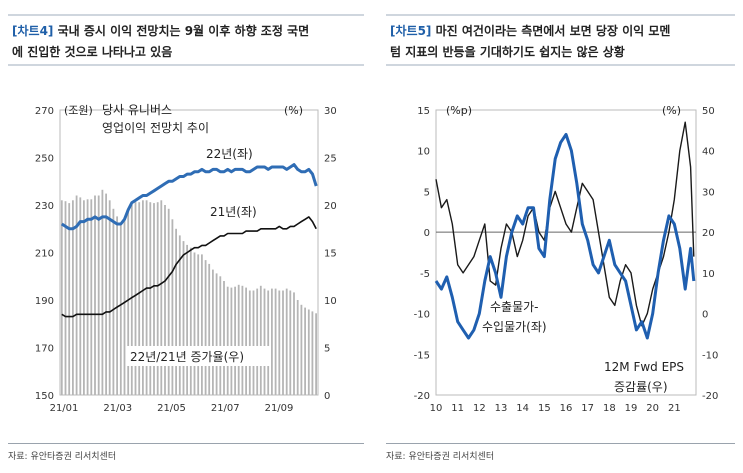 This screenshot has height=473, width=743. I want to click on right-title-line1: 마진 여건이라는 측면에서 보면 당장 이익 모멘, so click(553, 31).